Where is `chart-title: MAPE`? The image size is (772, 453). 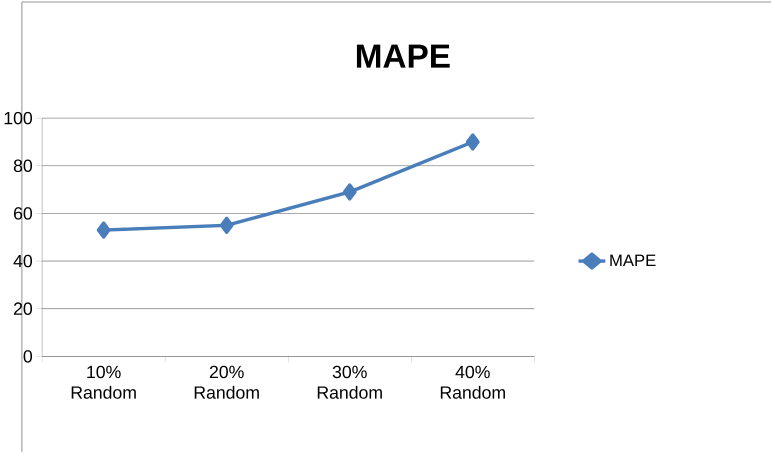 chart-title: MAPE is located at coordinates (403, 56).